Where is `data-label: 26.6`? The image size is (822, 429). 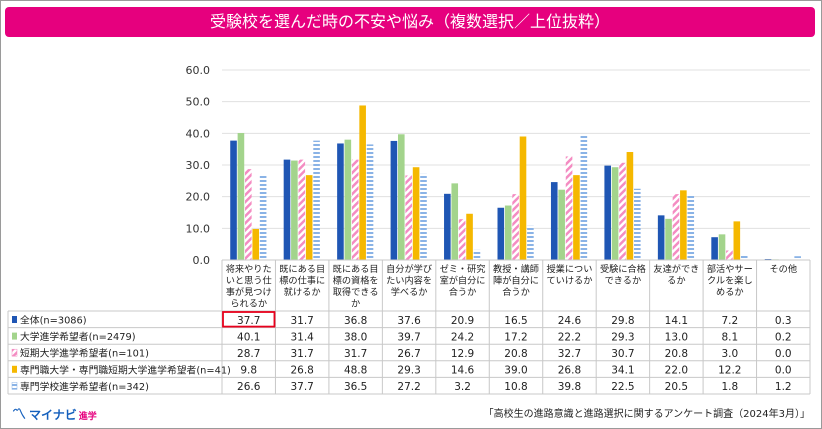
data-label: 26.6 is located at coordinates (249, 387).